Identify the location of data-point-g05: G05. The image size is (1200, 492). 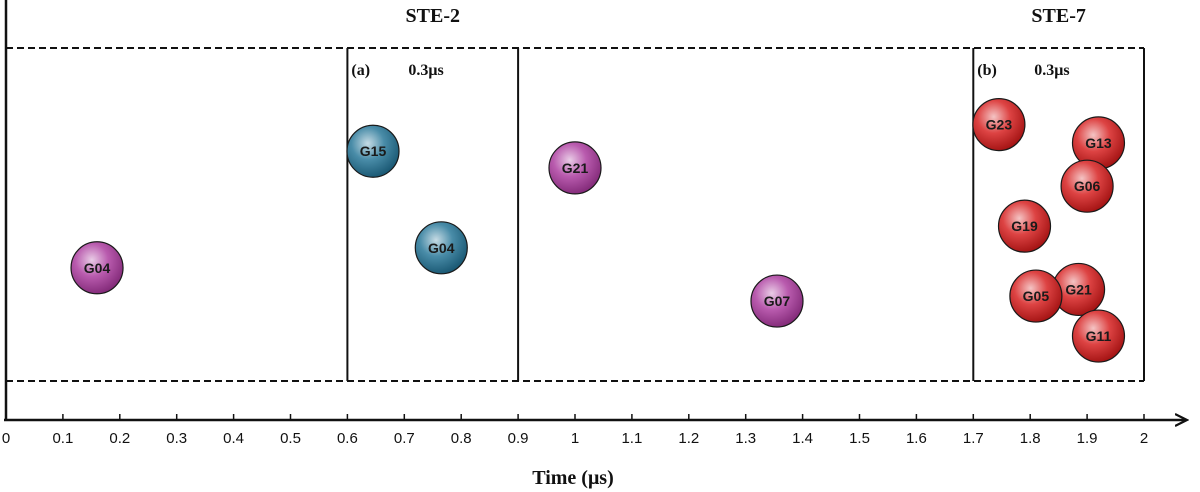
(1036, 296).